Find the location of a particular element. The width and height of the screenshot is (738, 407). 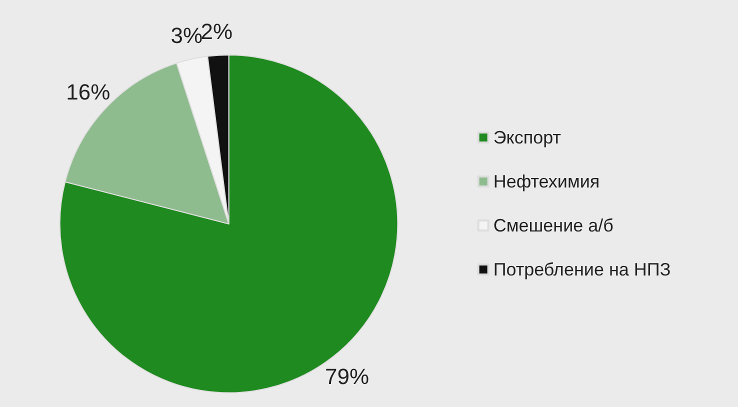

legend-label: Потребление на НПЗ is located at coordinates (582, 270).